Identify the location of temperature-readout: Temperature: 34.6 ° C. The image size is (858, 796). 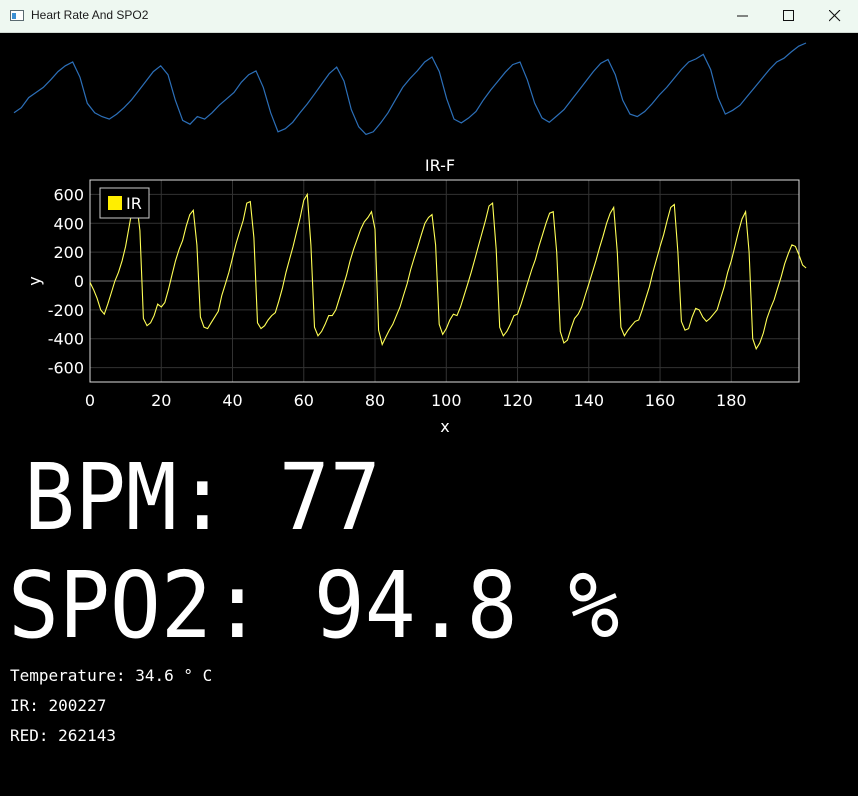
(111, 676).